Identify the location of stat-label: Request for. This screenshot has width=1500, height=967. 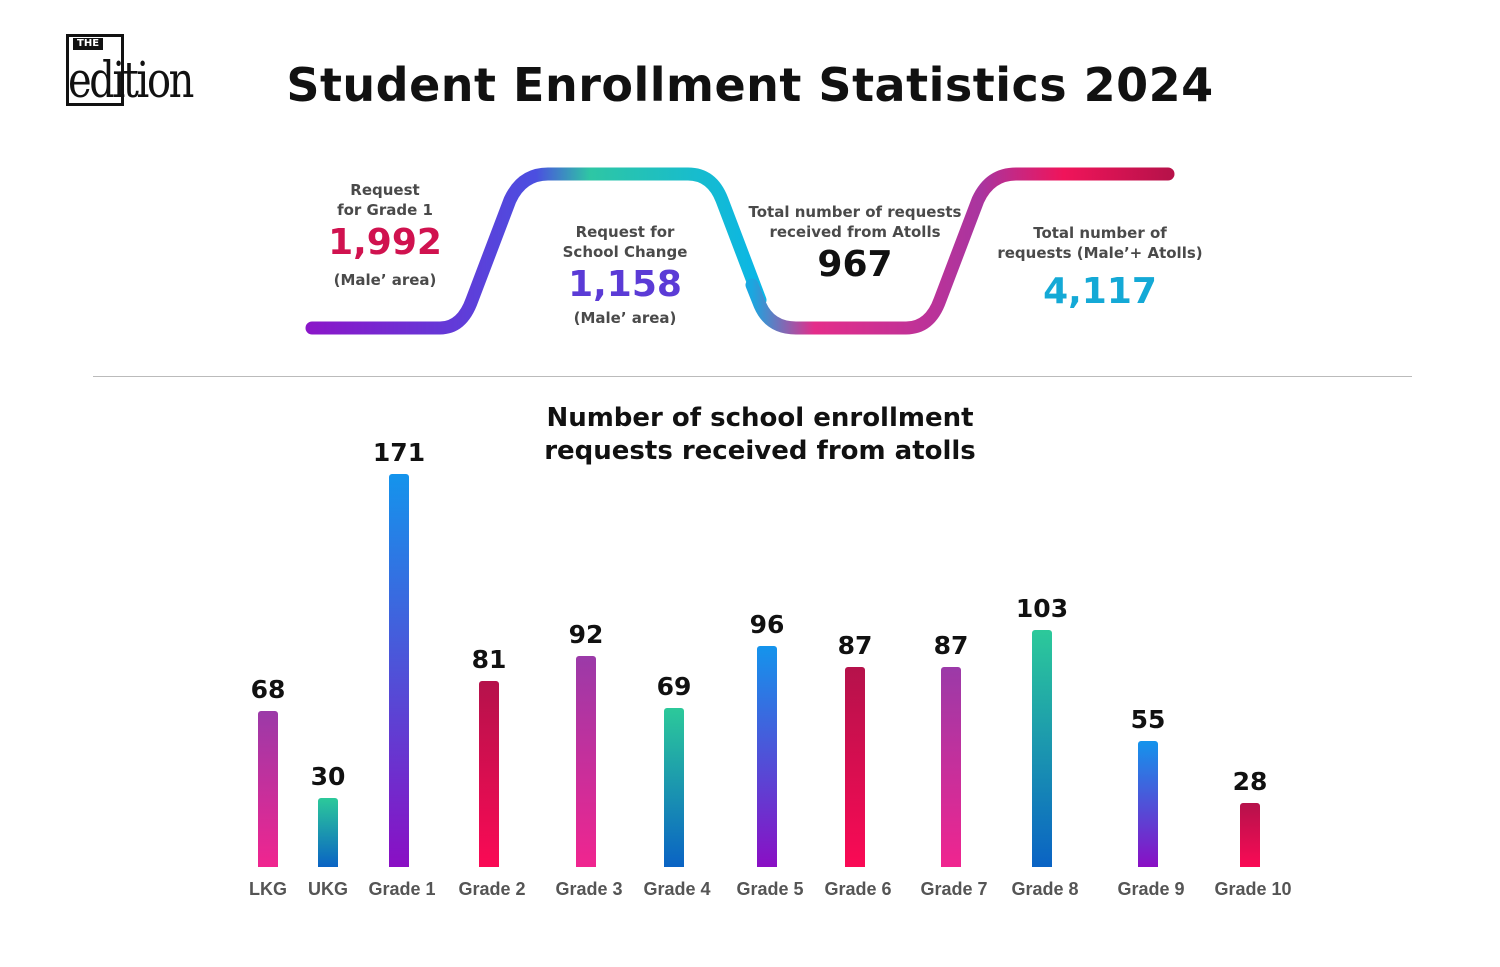
(625, 232).